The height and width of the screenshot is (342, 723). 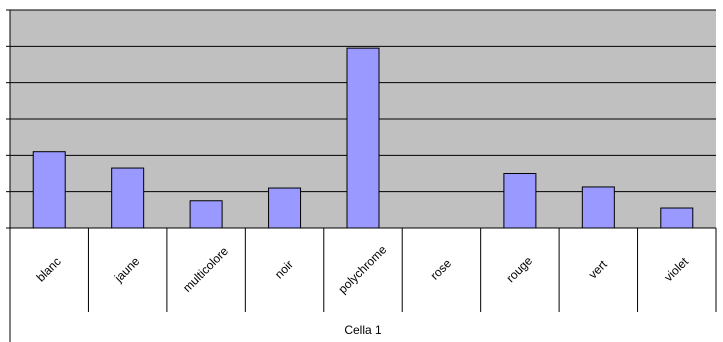 I want to click on x-tick-label: multicolore, so click(x=205, y=269).